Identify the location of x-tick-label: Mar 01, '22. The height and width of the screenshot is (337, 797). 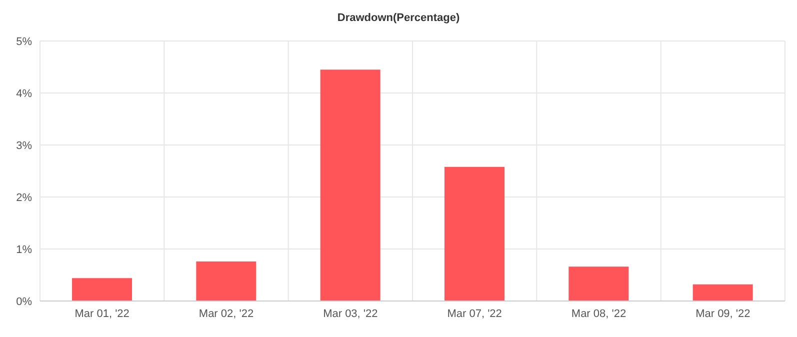
(102, 314).